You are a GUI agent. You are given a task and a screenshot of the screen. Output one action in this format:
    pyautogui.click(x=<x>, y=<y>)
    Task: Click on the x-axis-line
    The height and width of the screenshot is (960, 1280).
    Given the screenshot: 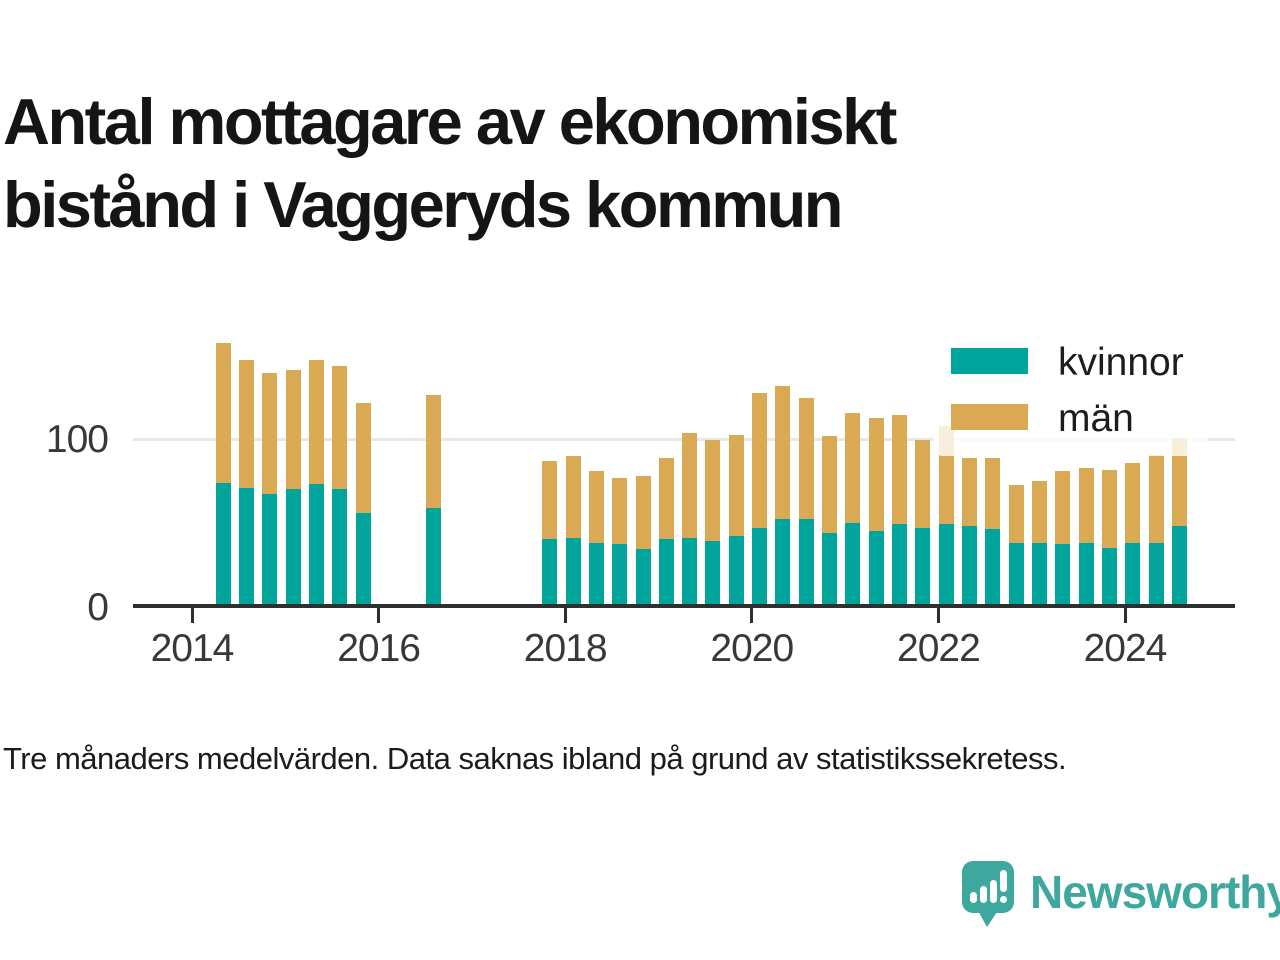 What is the action you would take?
    pyautogui.click(x=684, y=606)
    